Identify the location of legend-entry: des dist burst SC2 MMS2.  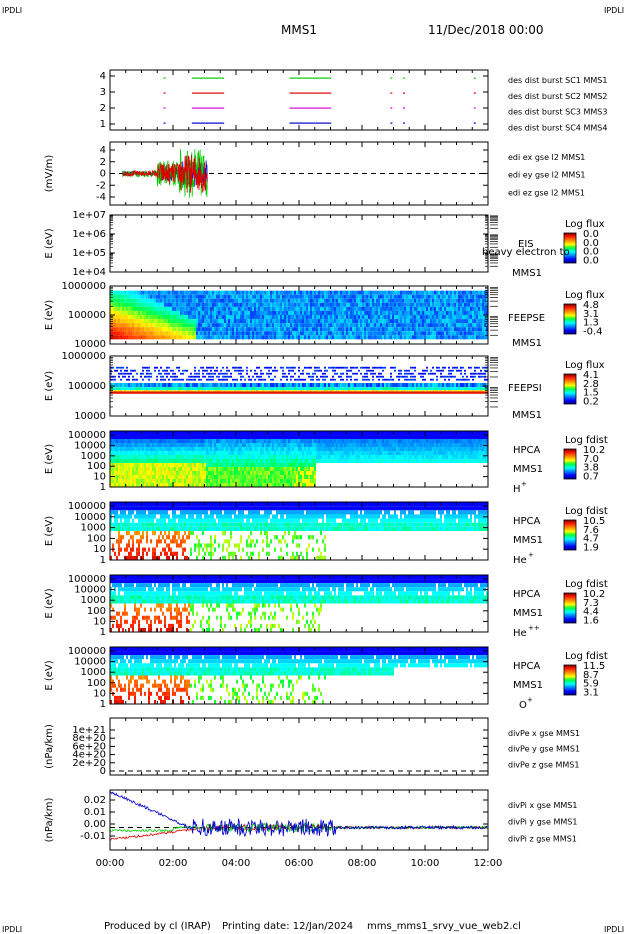
(557, 96).